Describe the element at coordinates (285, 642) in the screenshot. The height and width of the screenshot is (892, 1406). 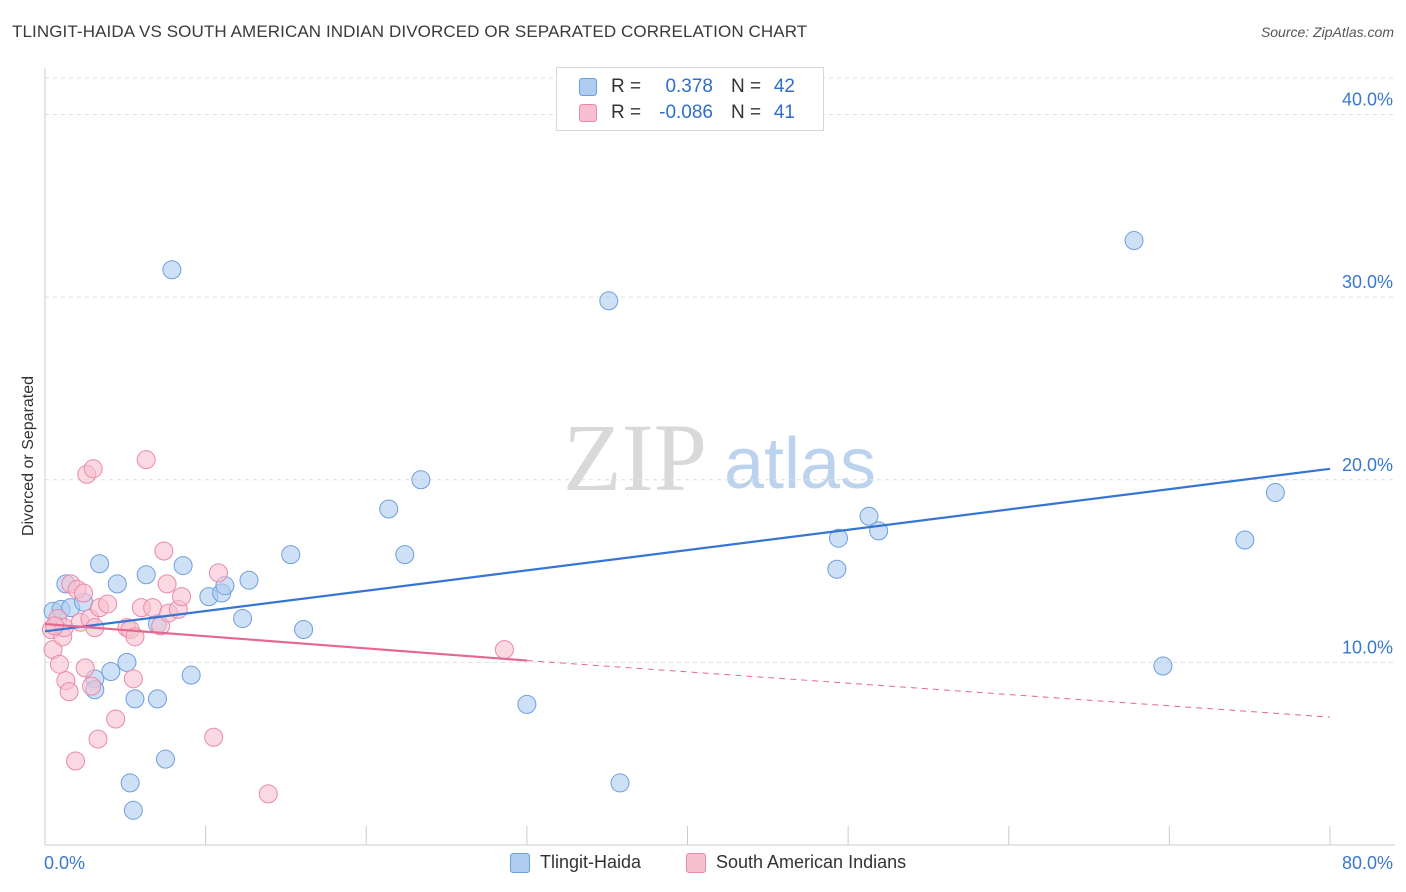
I see `trendline-south-american-indians` at that location.